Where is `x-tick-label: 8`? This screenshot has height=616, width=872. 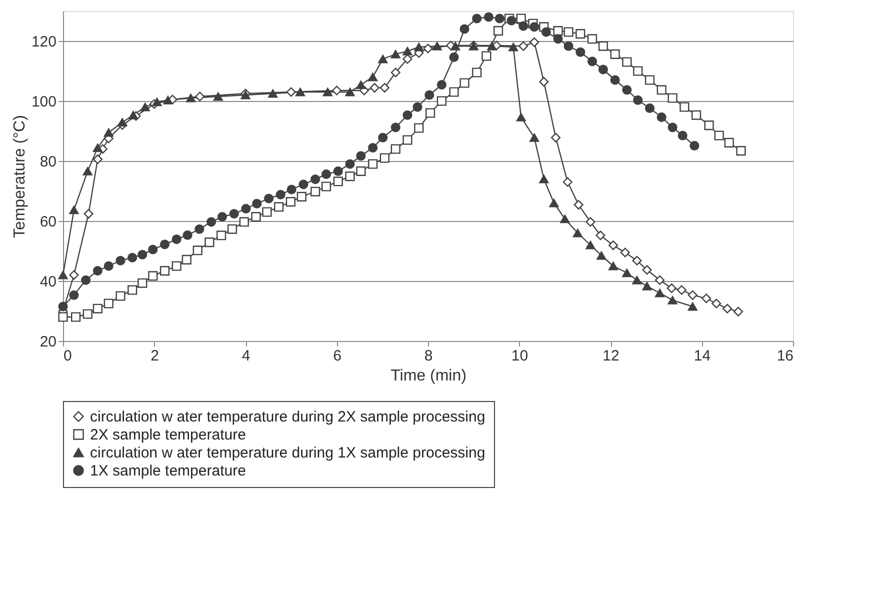
x-tick-label: 8 is located at coordinates (428, 356).